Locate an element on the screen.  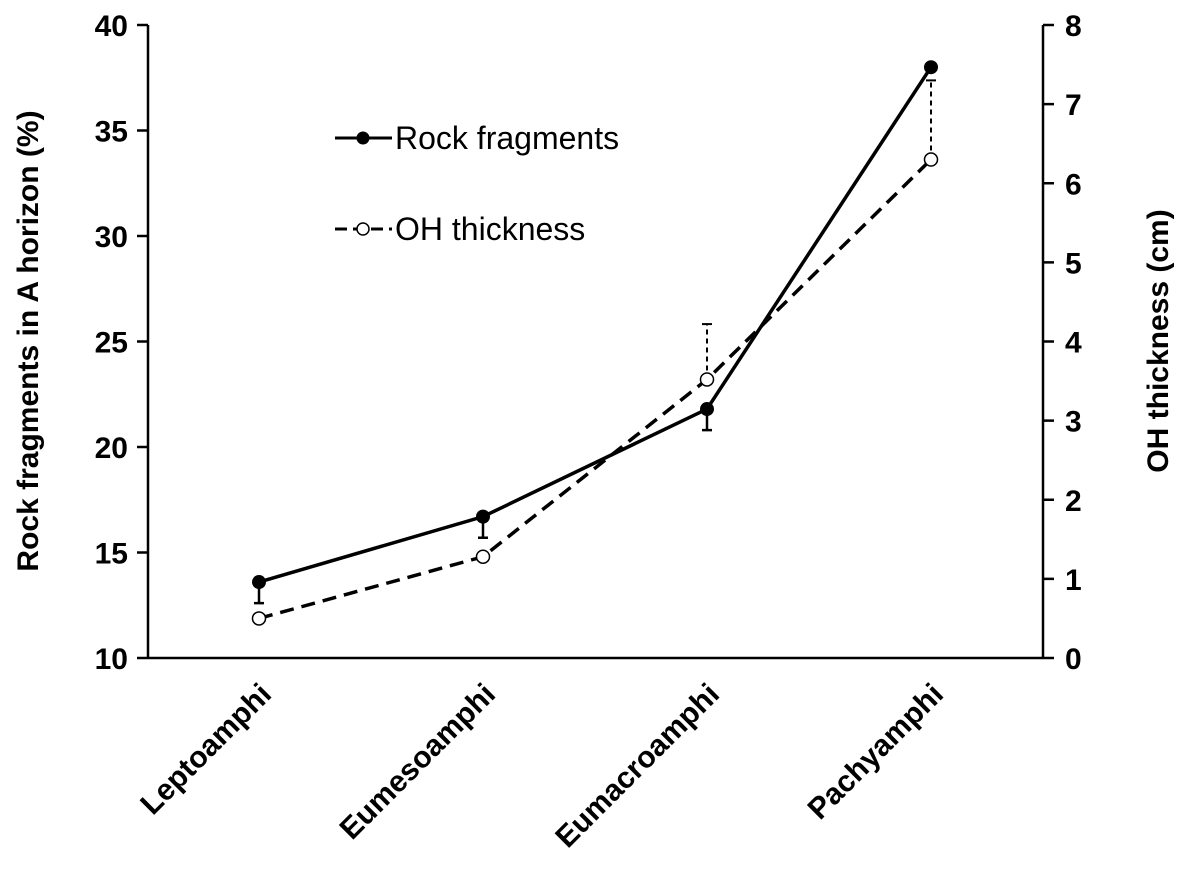
legend-marker-rock-fragments is located at coordinates (363, 138).